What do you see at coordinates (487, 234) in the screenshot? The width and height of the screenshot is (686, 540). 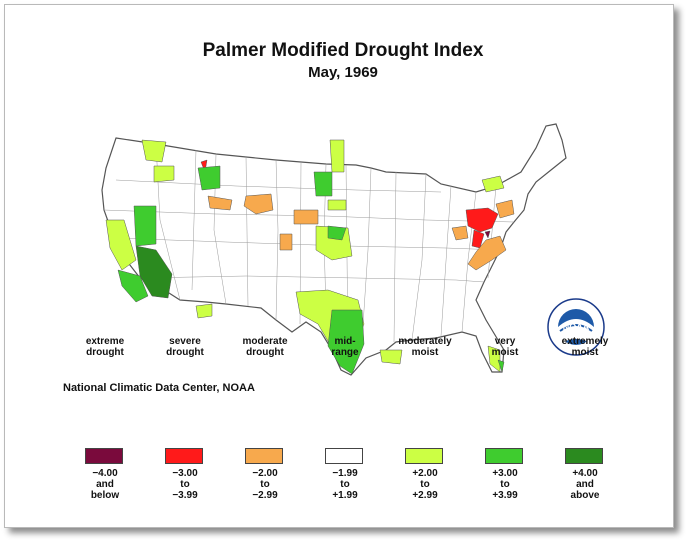 I see `region-md-extreme` at bounding box center [487, 234].